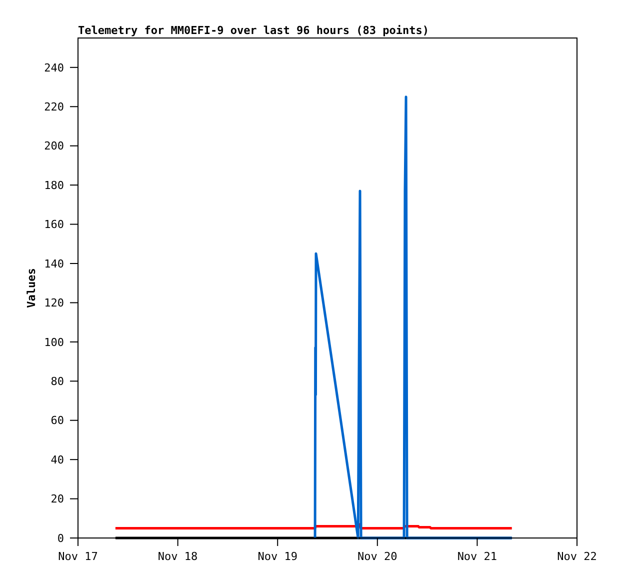 The image size is (618, 579). What do you see at coordinates (31, 288) in the screenshot?
I see `y-axis-title: Values` at bounding box center [31, 288].